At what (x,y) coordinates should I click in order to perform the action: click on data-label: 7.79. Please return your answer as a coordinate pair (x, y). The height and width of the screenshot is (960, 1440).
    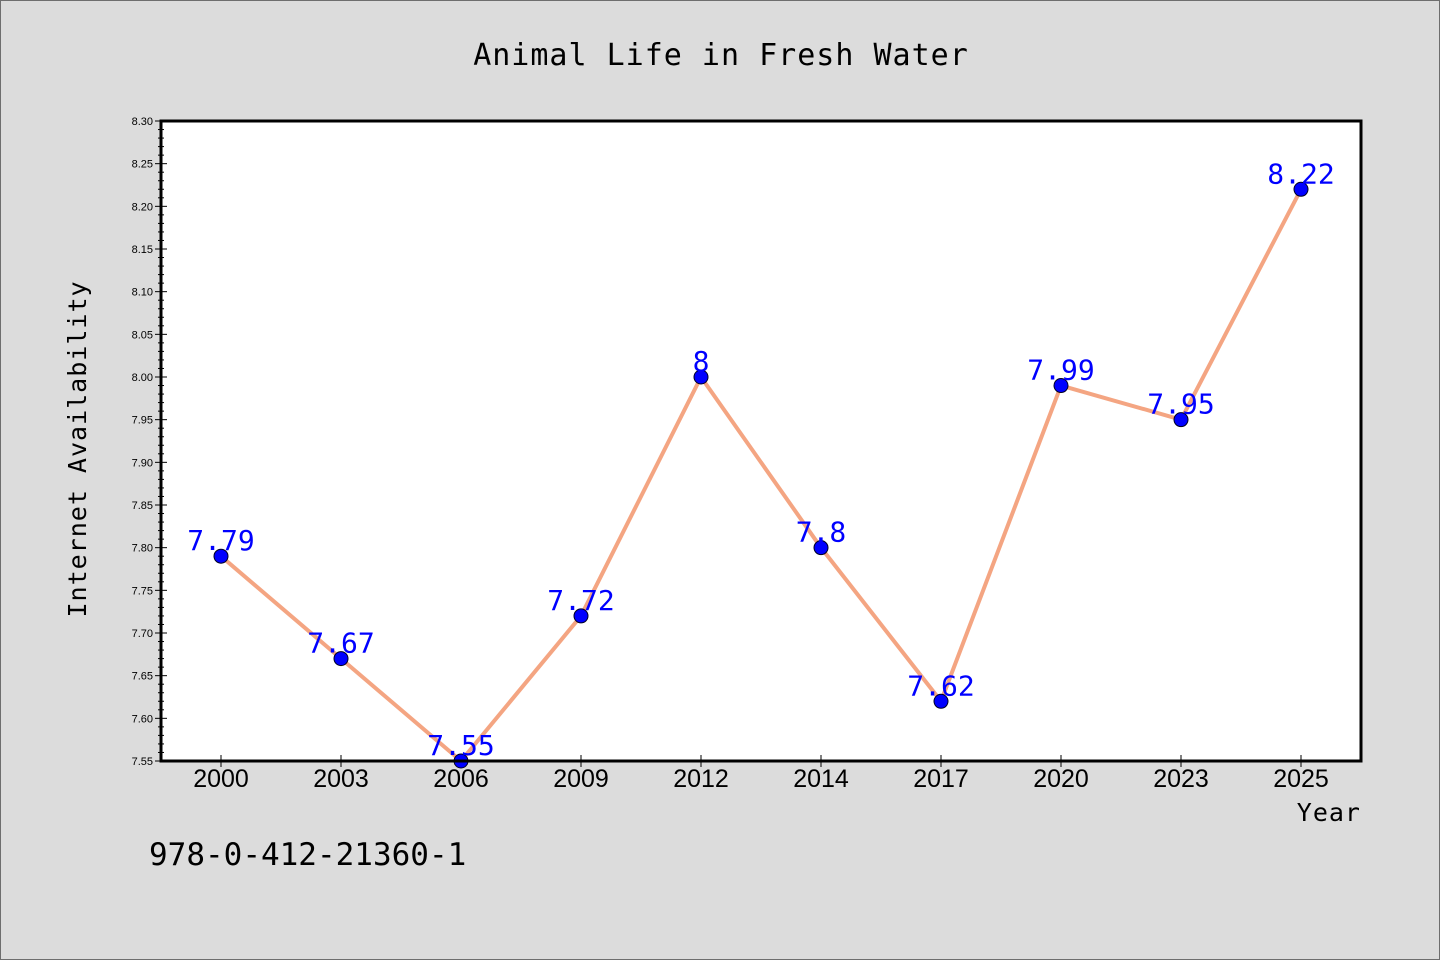
    Looking at the image, I should click on (220, 540).